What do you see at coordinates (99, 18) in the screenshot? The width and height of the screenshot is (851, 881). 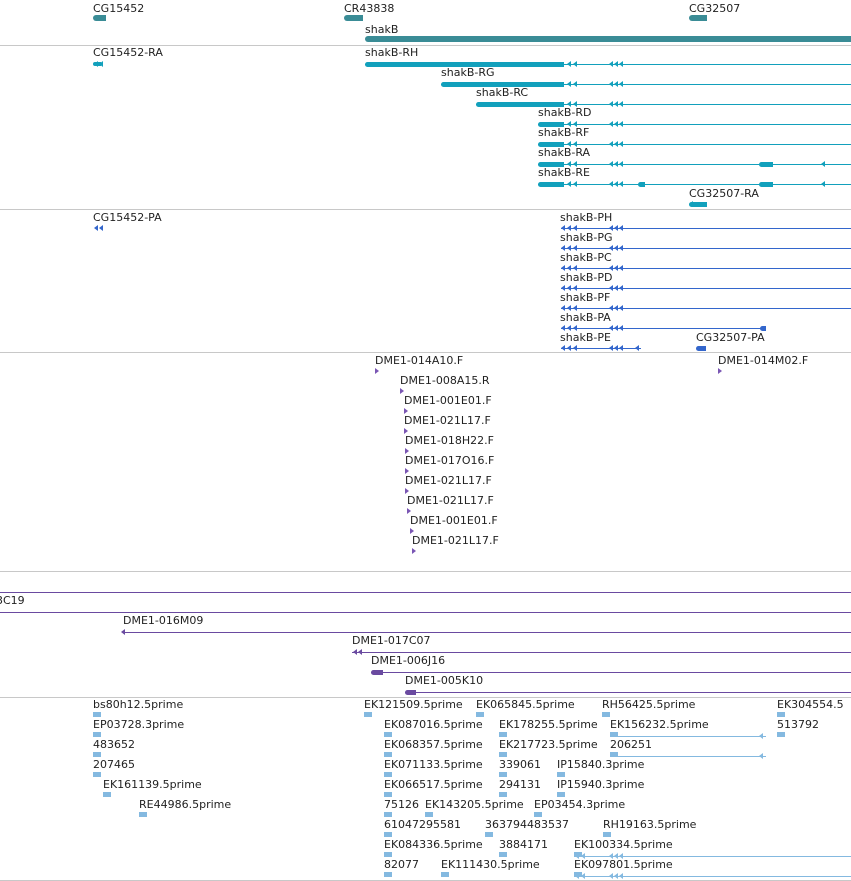 I see `gene-cg15452` at bounding box center [99, 18].